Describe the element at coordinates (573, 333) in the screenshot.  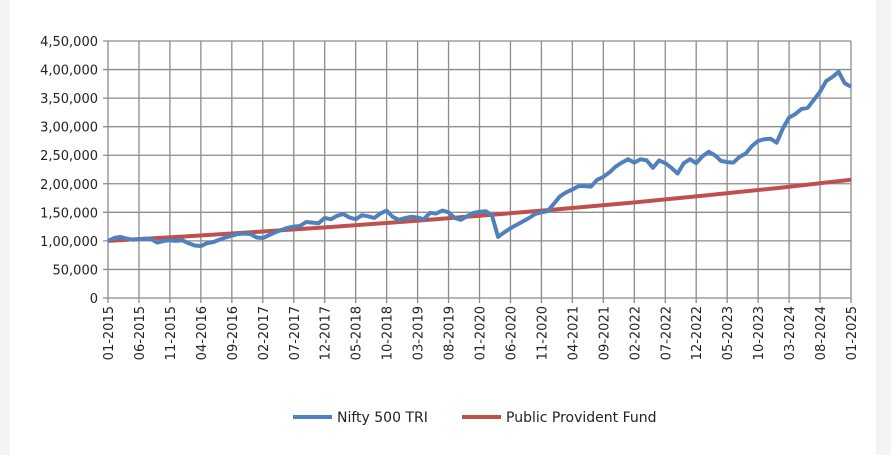
I see `x-tick-label: 04-2021` at that location.